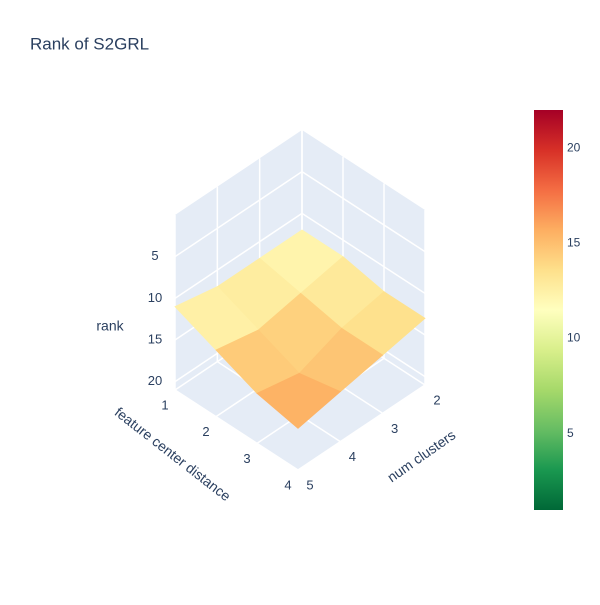 The height and width of the screenshot is (605, 600). I want to click on x-tick-label: 4, so click(287, 484).